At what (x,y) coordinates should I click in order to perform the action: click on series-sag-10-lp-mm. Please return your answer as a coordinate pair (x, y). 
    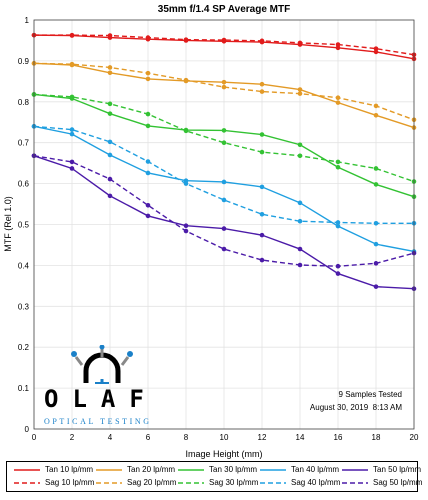
    Looking at the image, I should click on (224, 45).